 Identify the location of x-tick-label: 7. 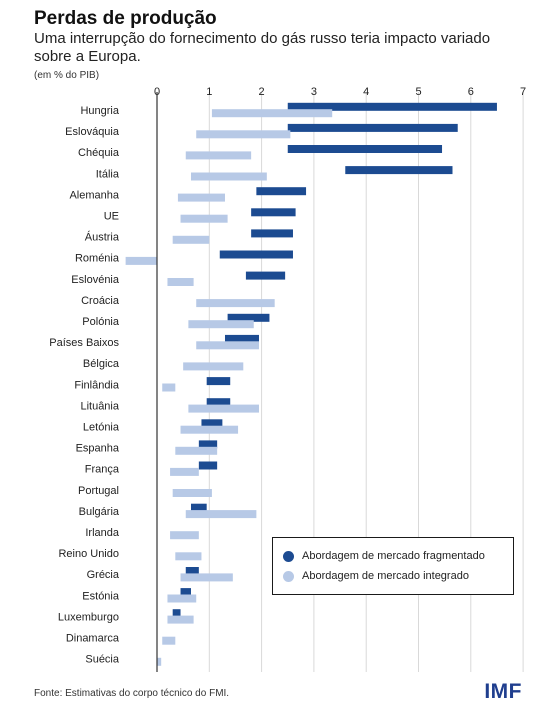
(523, 92).